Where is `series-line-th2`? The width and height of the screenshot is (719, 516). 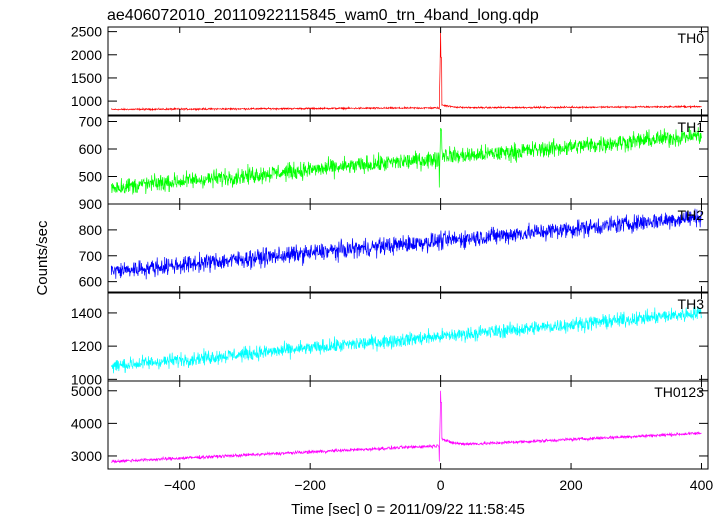 series-line-th2 is located at coordinates (406, 244).